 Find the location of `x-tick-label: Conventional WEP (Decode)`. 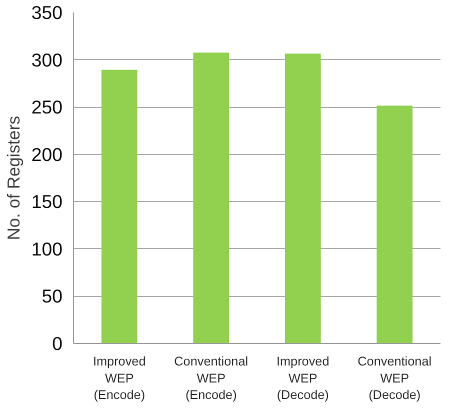

x-tick-label: Conventional WEP (Decode) is located at coordinates (395, 378).